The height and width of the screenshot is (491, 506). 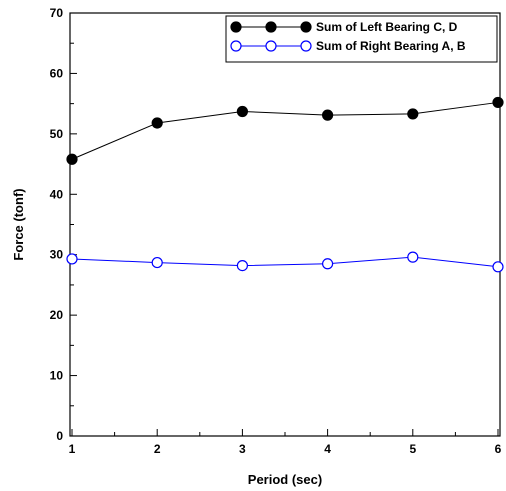 I want to click on x-tick-label: 1, so click(x=72, y=449).